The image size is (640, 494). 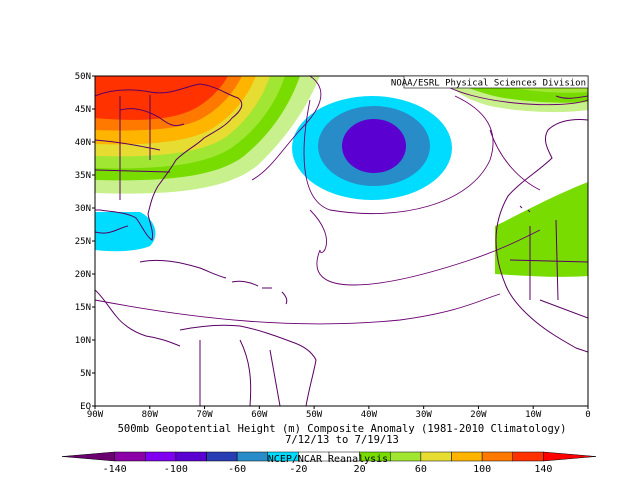 What do you see at coordinates (488, 84) in the screenshot?
I see `credit-text: NOAA/ESRL Physical Sciences Division` at bounding box center [488, 84].